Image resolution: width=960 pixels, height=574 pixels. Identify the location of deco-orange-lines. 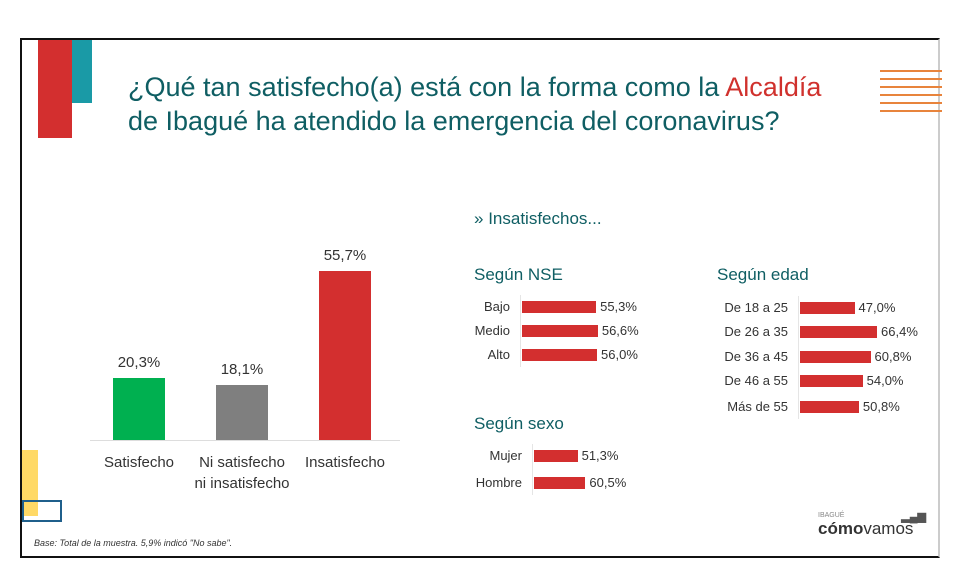
(911, 94).